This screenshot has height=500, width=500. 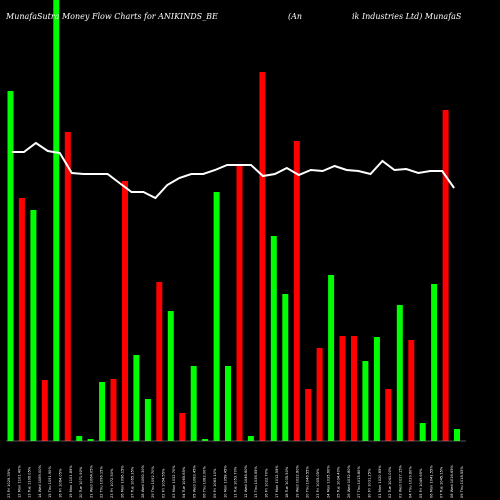 What do you see at coordinates (174, 481) in the screenshot?
I see `x-tick-label-16: 03 Mon 1032.70%` at bounding box center [174, 481].